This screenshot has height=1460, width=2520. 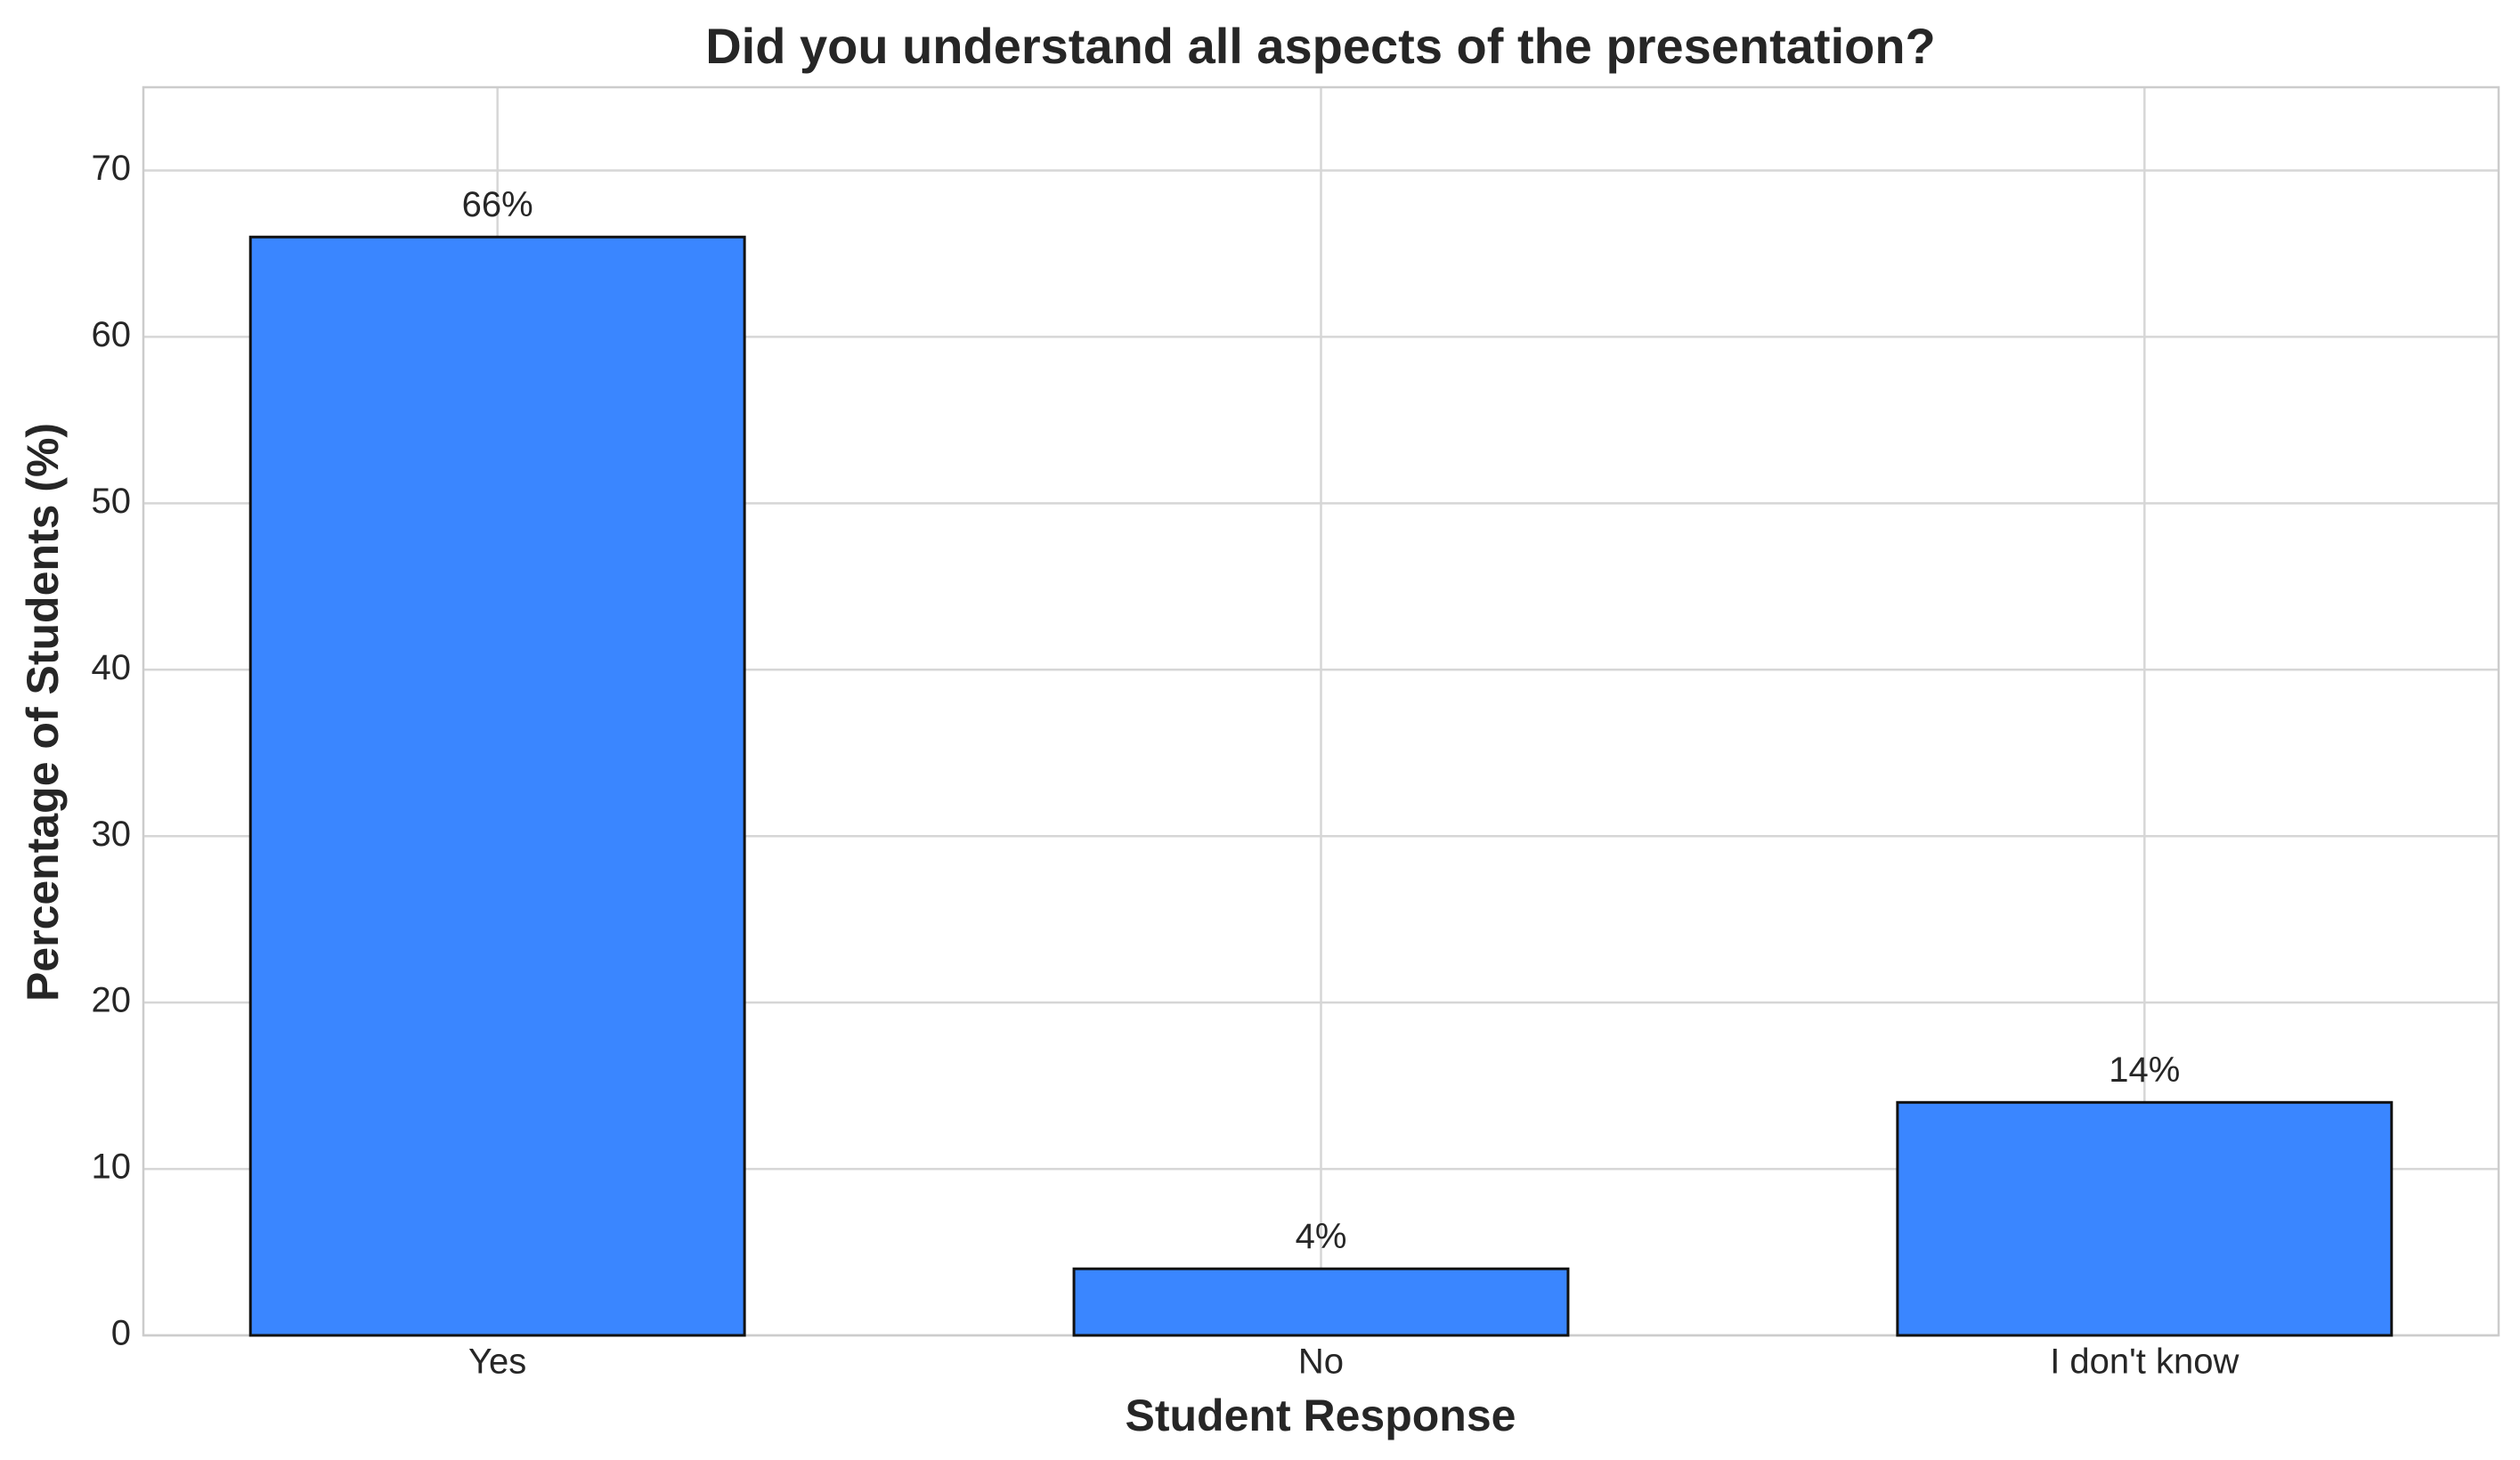 What do you see at coordinates (112, 834) in the screenshot?
I see `y-tick-label: 30` at bounding box center [112, 834].